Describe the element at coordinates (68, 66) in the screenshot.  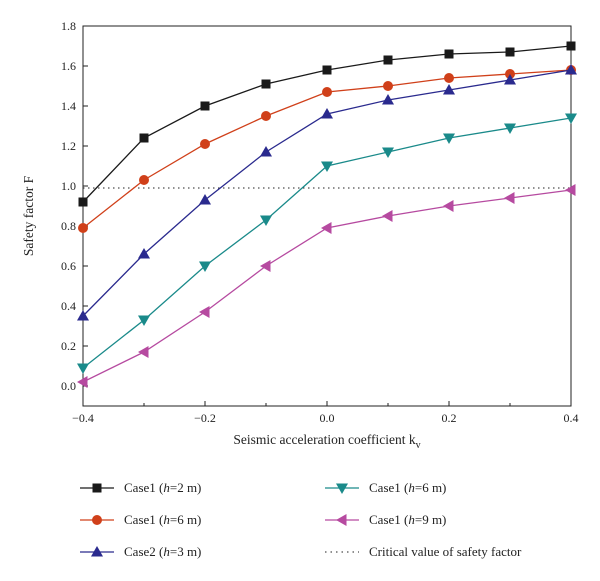
I see `y-tick-label: 1.6` at that location.